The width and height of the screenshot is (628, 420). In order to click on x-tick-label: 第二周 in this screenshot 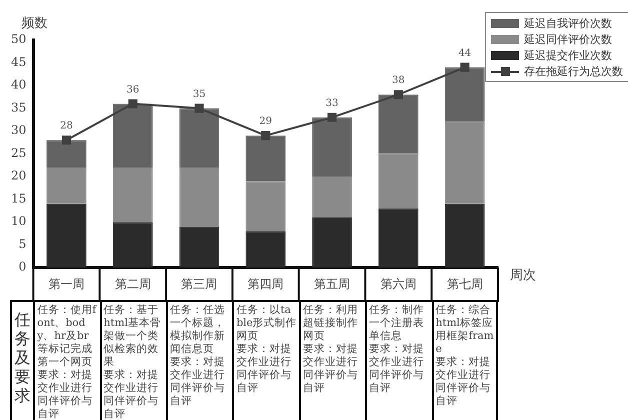, I will do `click(132, 283)`.